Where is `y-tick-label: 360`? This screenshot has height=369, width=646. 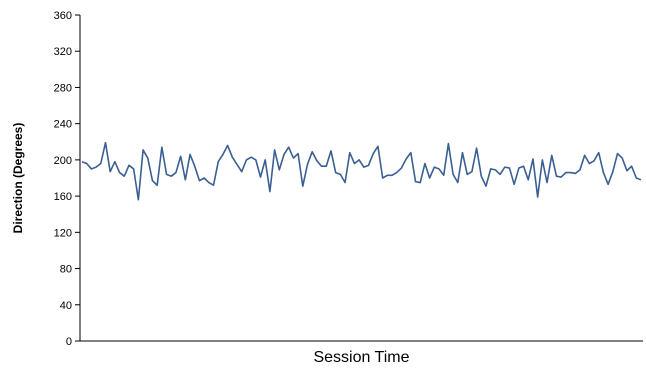
y-tick-label: 360 is located at coordinates (63, 16).